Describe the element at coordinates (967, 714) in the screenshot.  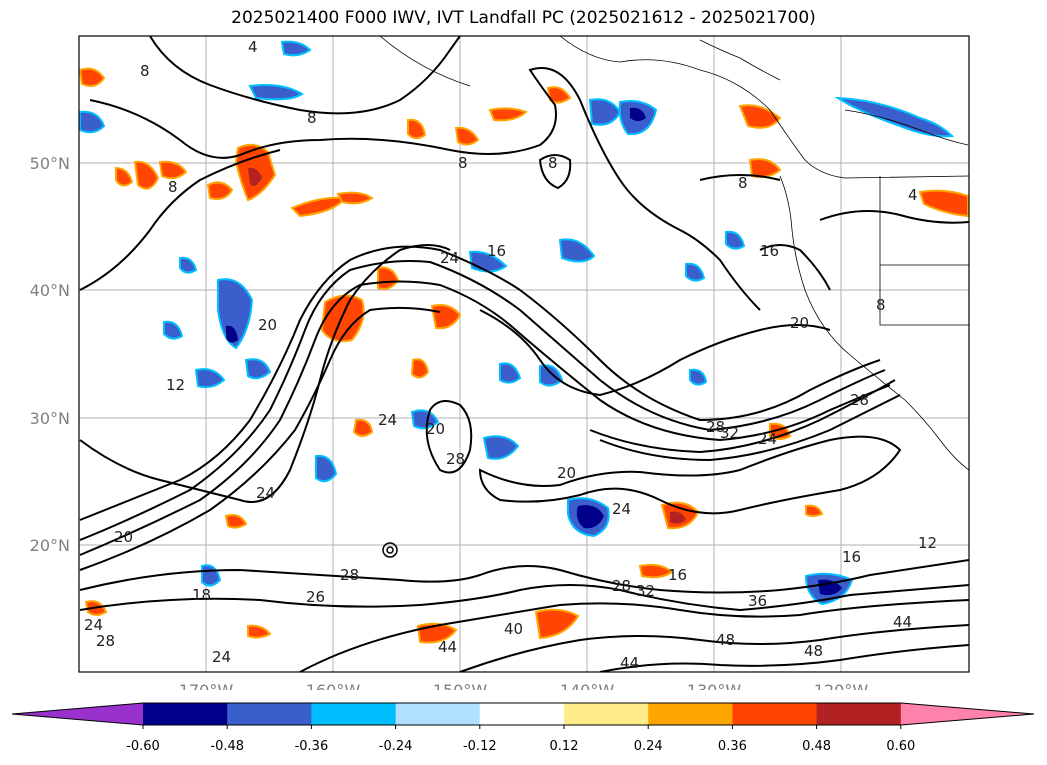
I see `colorbar-extend-max` at that location.